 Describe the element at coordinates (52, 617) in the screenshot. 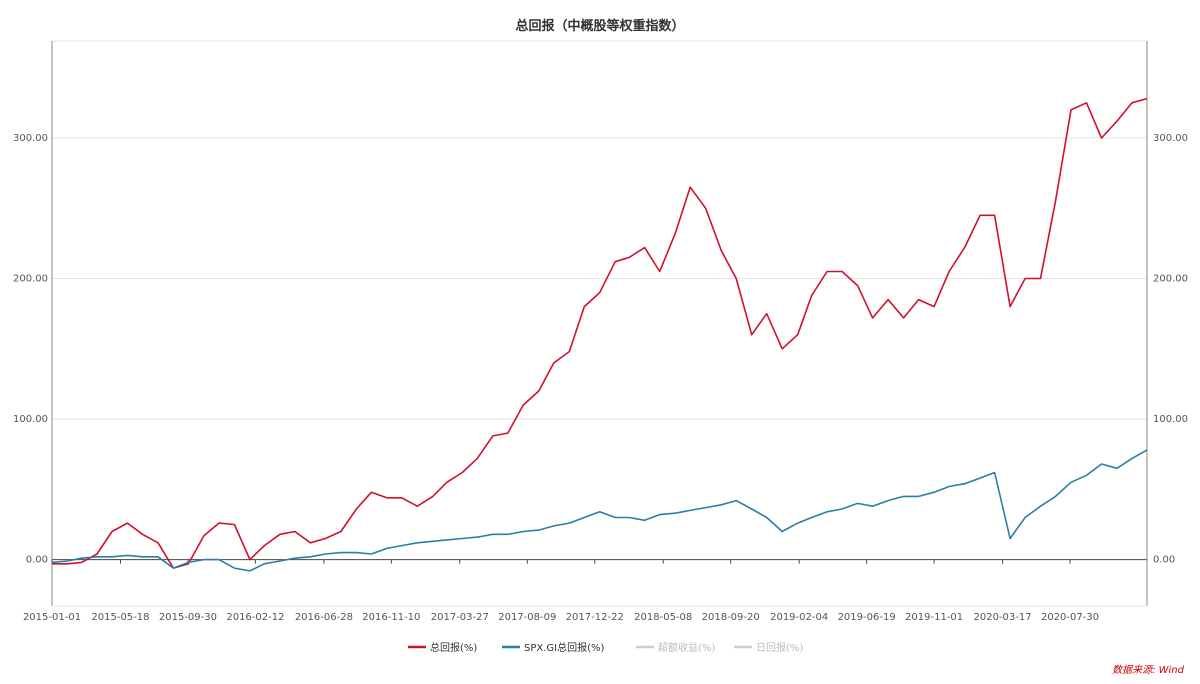

I see `x-tick-label: 2015-01-01` at that location.